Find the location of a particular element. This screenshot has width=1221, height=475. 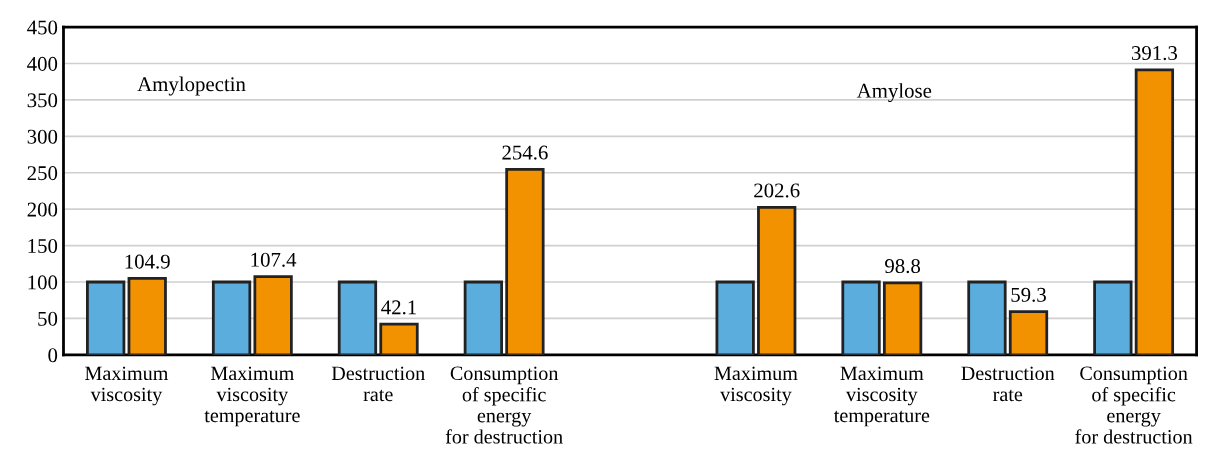

y-tick-label: 300 is located at coordinates (42, 136).